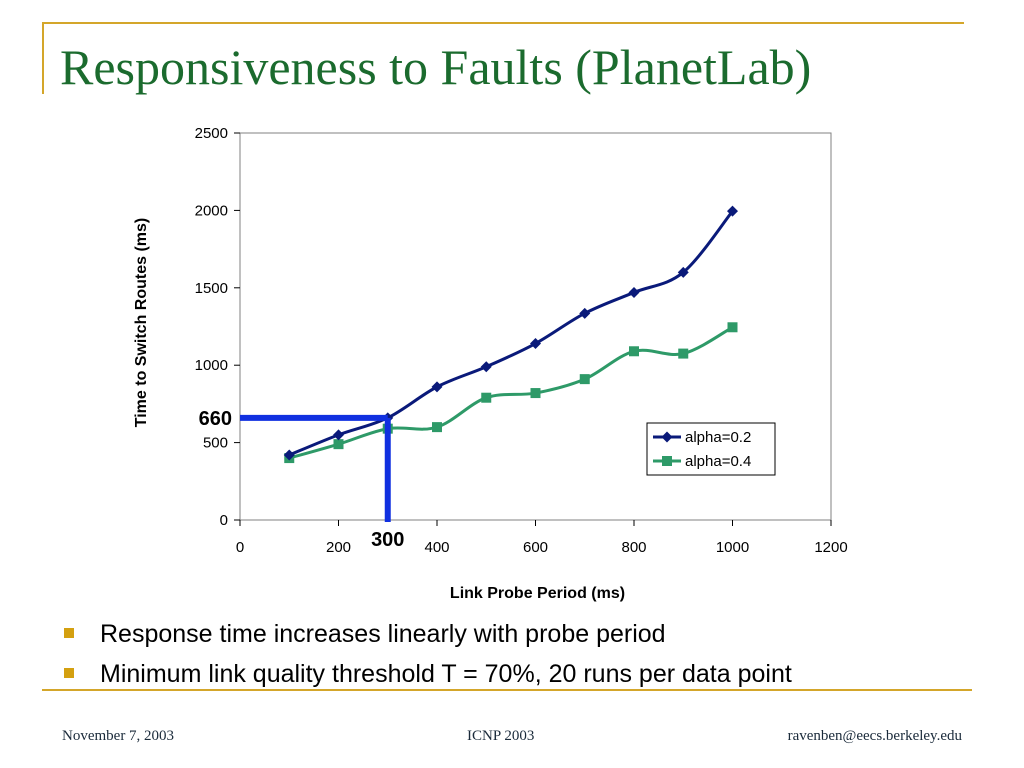 The image size is (1024, 768). What do you see at coordinates (732, 547) in the screenshot?
I see `x-tick-label: 1000` at bounding box center [732, 547].